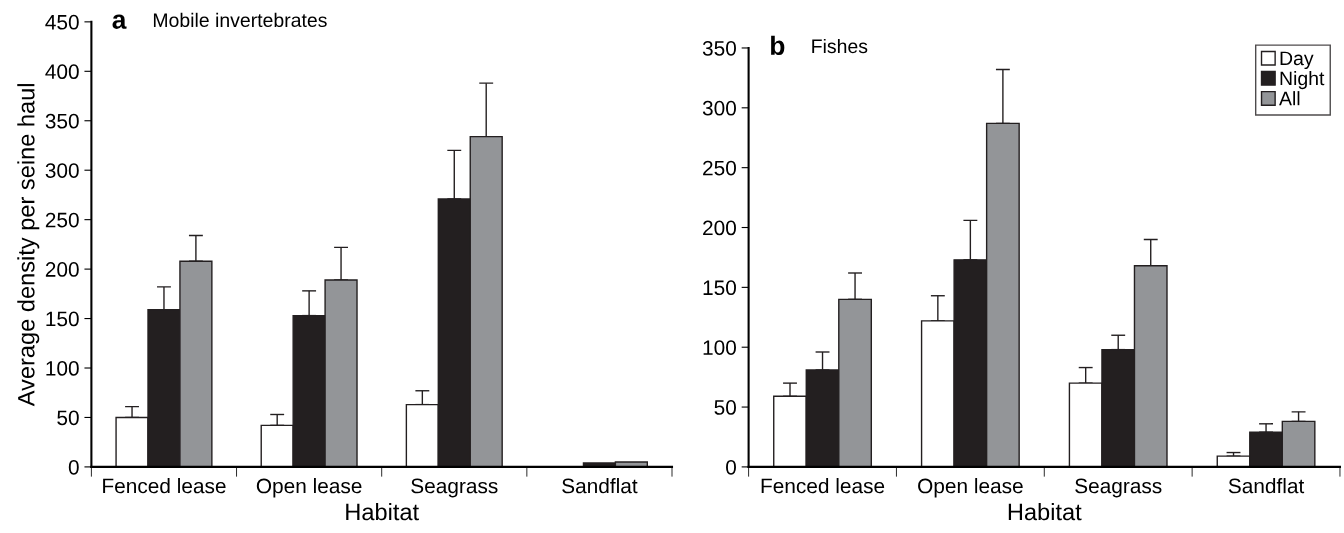 This screenshot has height=533, width=1344. Describe the element at coordinates (1297, 60) in the screenshot. I see `legend-label: Day` at that location.